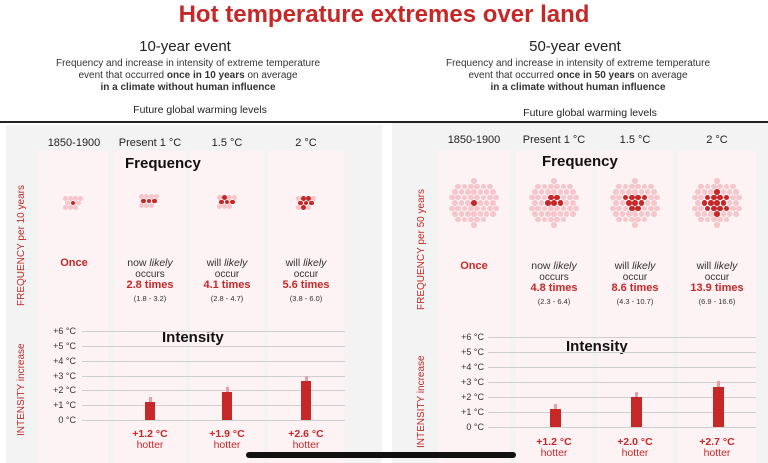  What do you see at coordinates (635, 447) in the screenshot?
I see `hotter-15-50yr: +2.0 °C hotter` at bounding box center [635, 447].